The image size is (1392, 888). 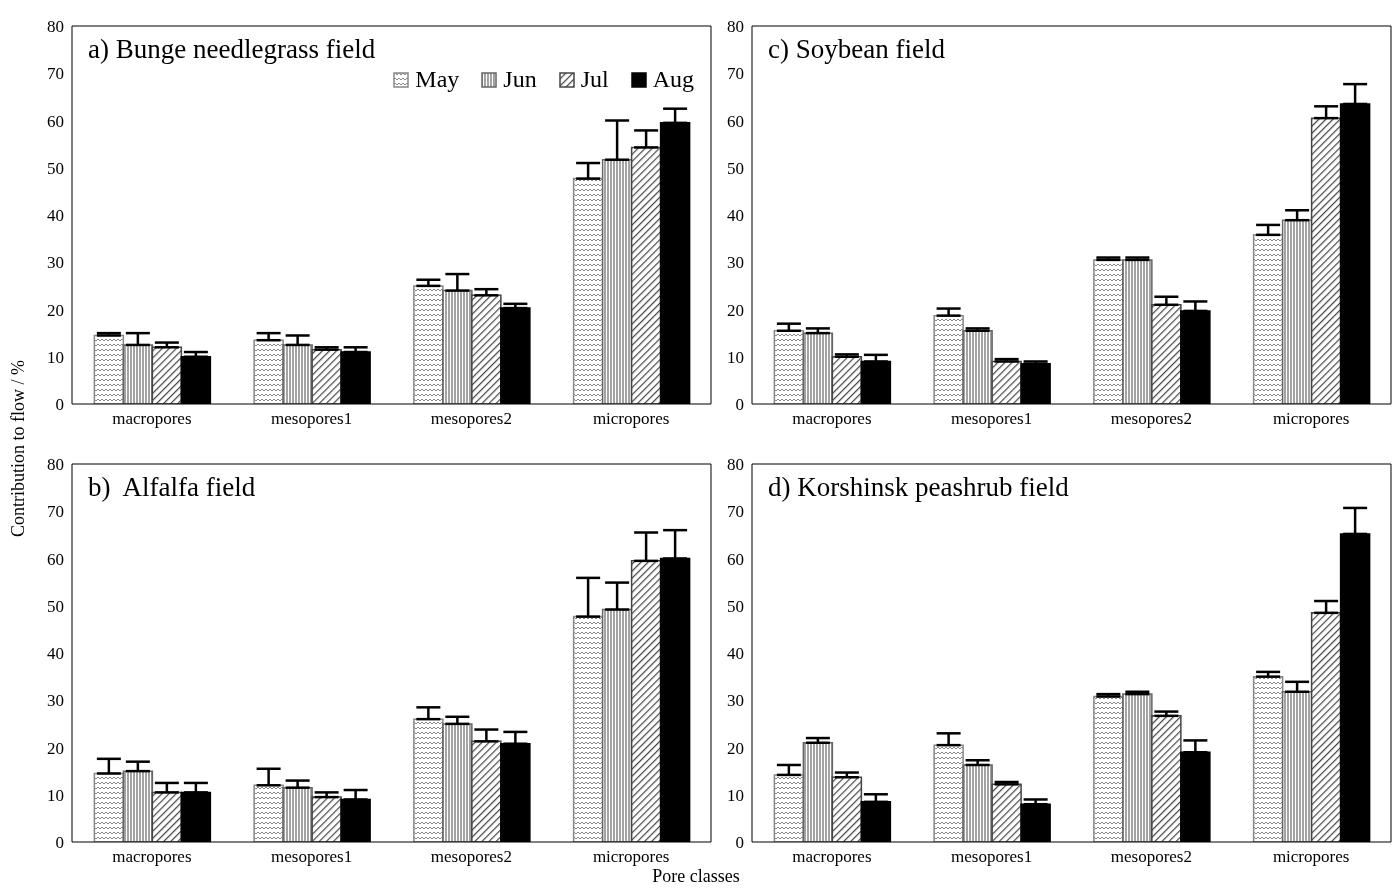 What do you see at coordinates (918, 487) in the screenshot?
I see `chart-title: d) Korshinsk peashrub field` at bounding box center [918, 487].